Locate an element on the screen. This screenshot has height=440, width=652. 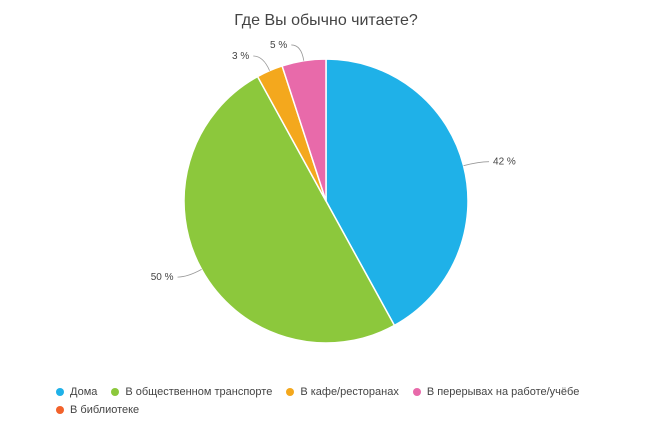
data-label-1: 50 % is located at coordinates (162, 277).